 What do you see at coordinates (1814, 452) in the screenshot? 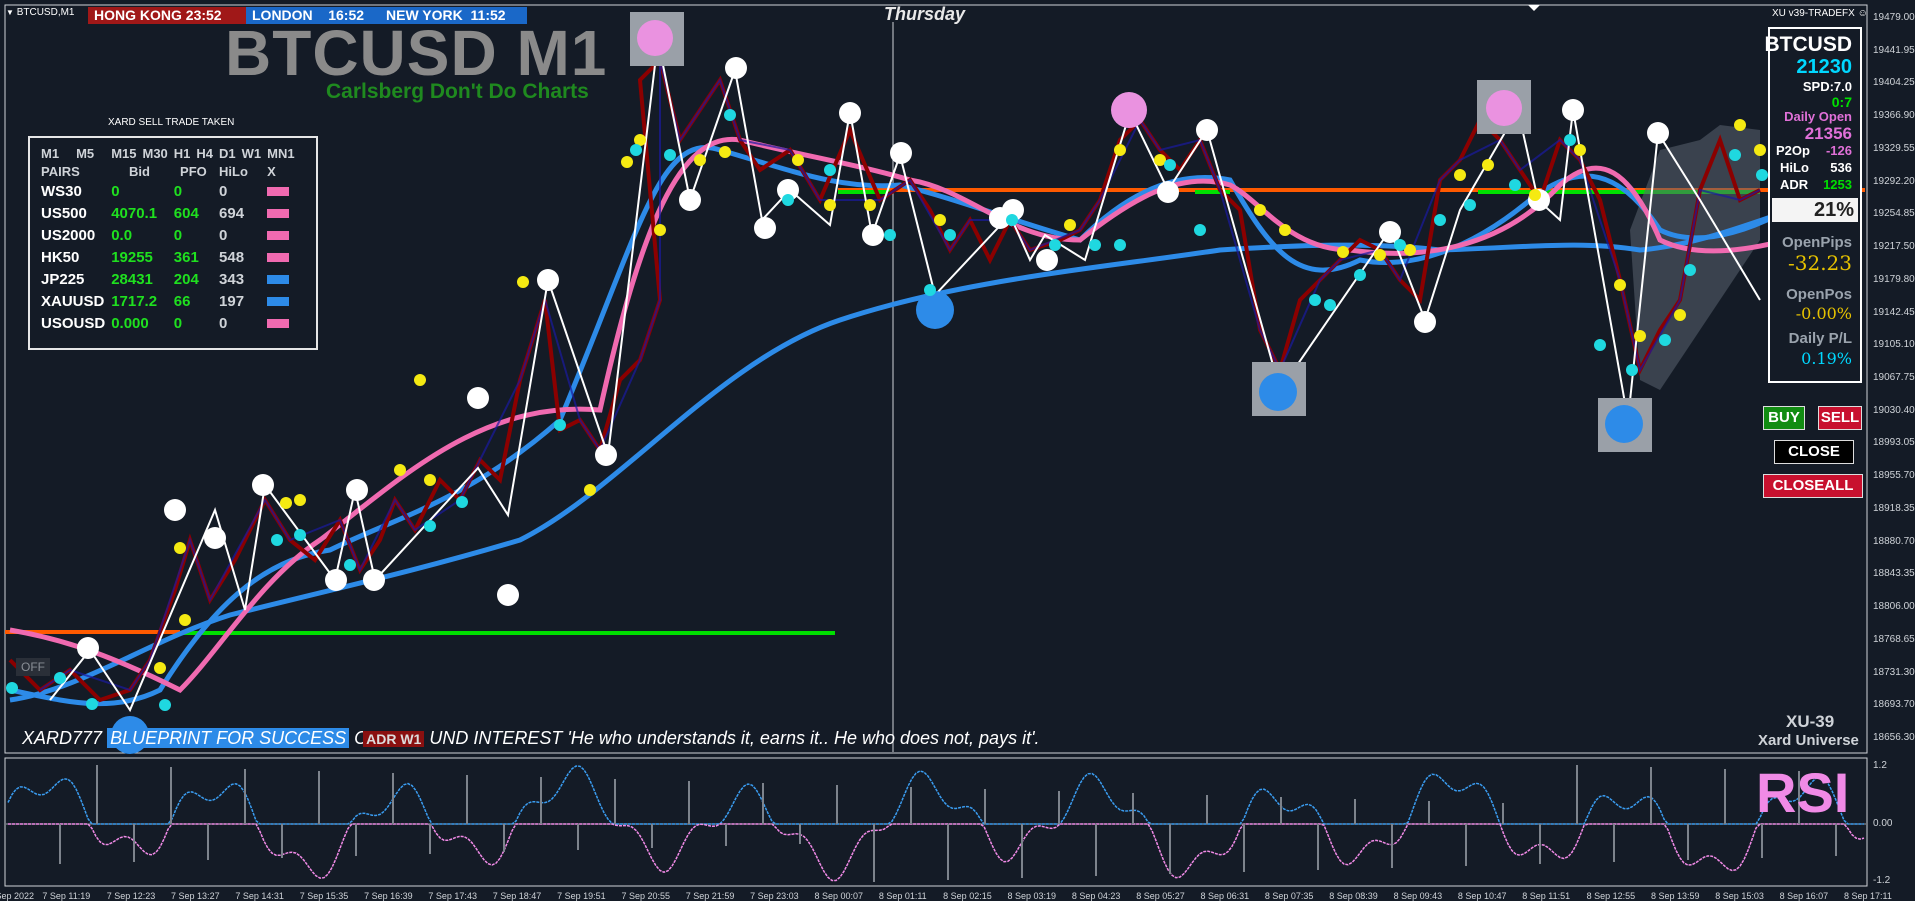
I see `close-button: CLOSE` at bounding box center [1814, 452].